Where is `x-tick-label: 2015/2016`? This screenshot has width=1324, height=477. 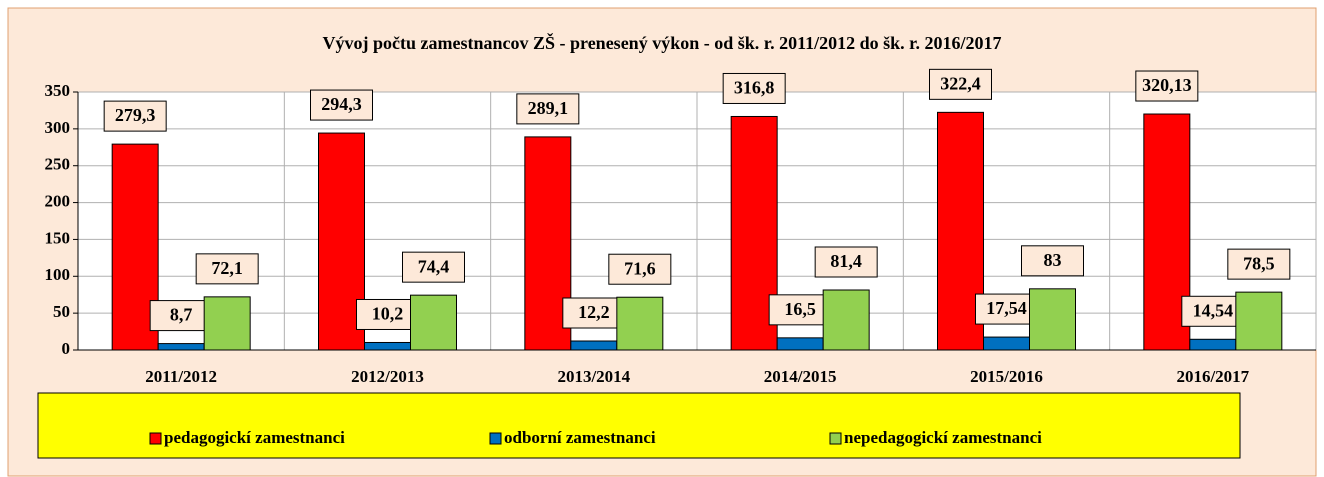
x-tick-label: 2015/2016 is located at coordinates (1006, 376).